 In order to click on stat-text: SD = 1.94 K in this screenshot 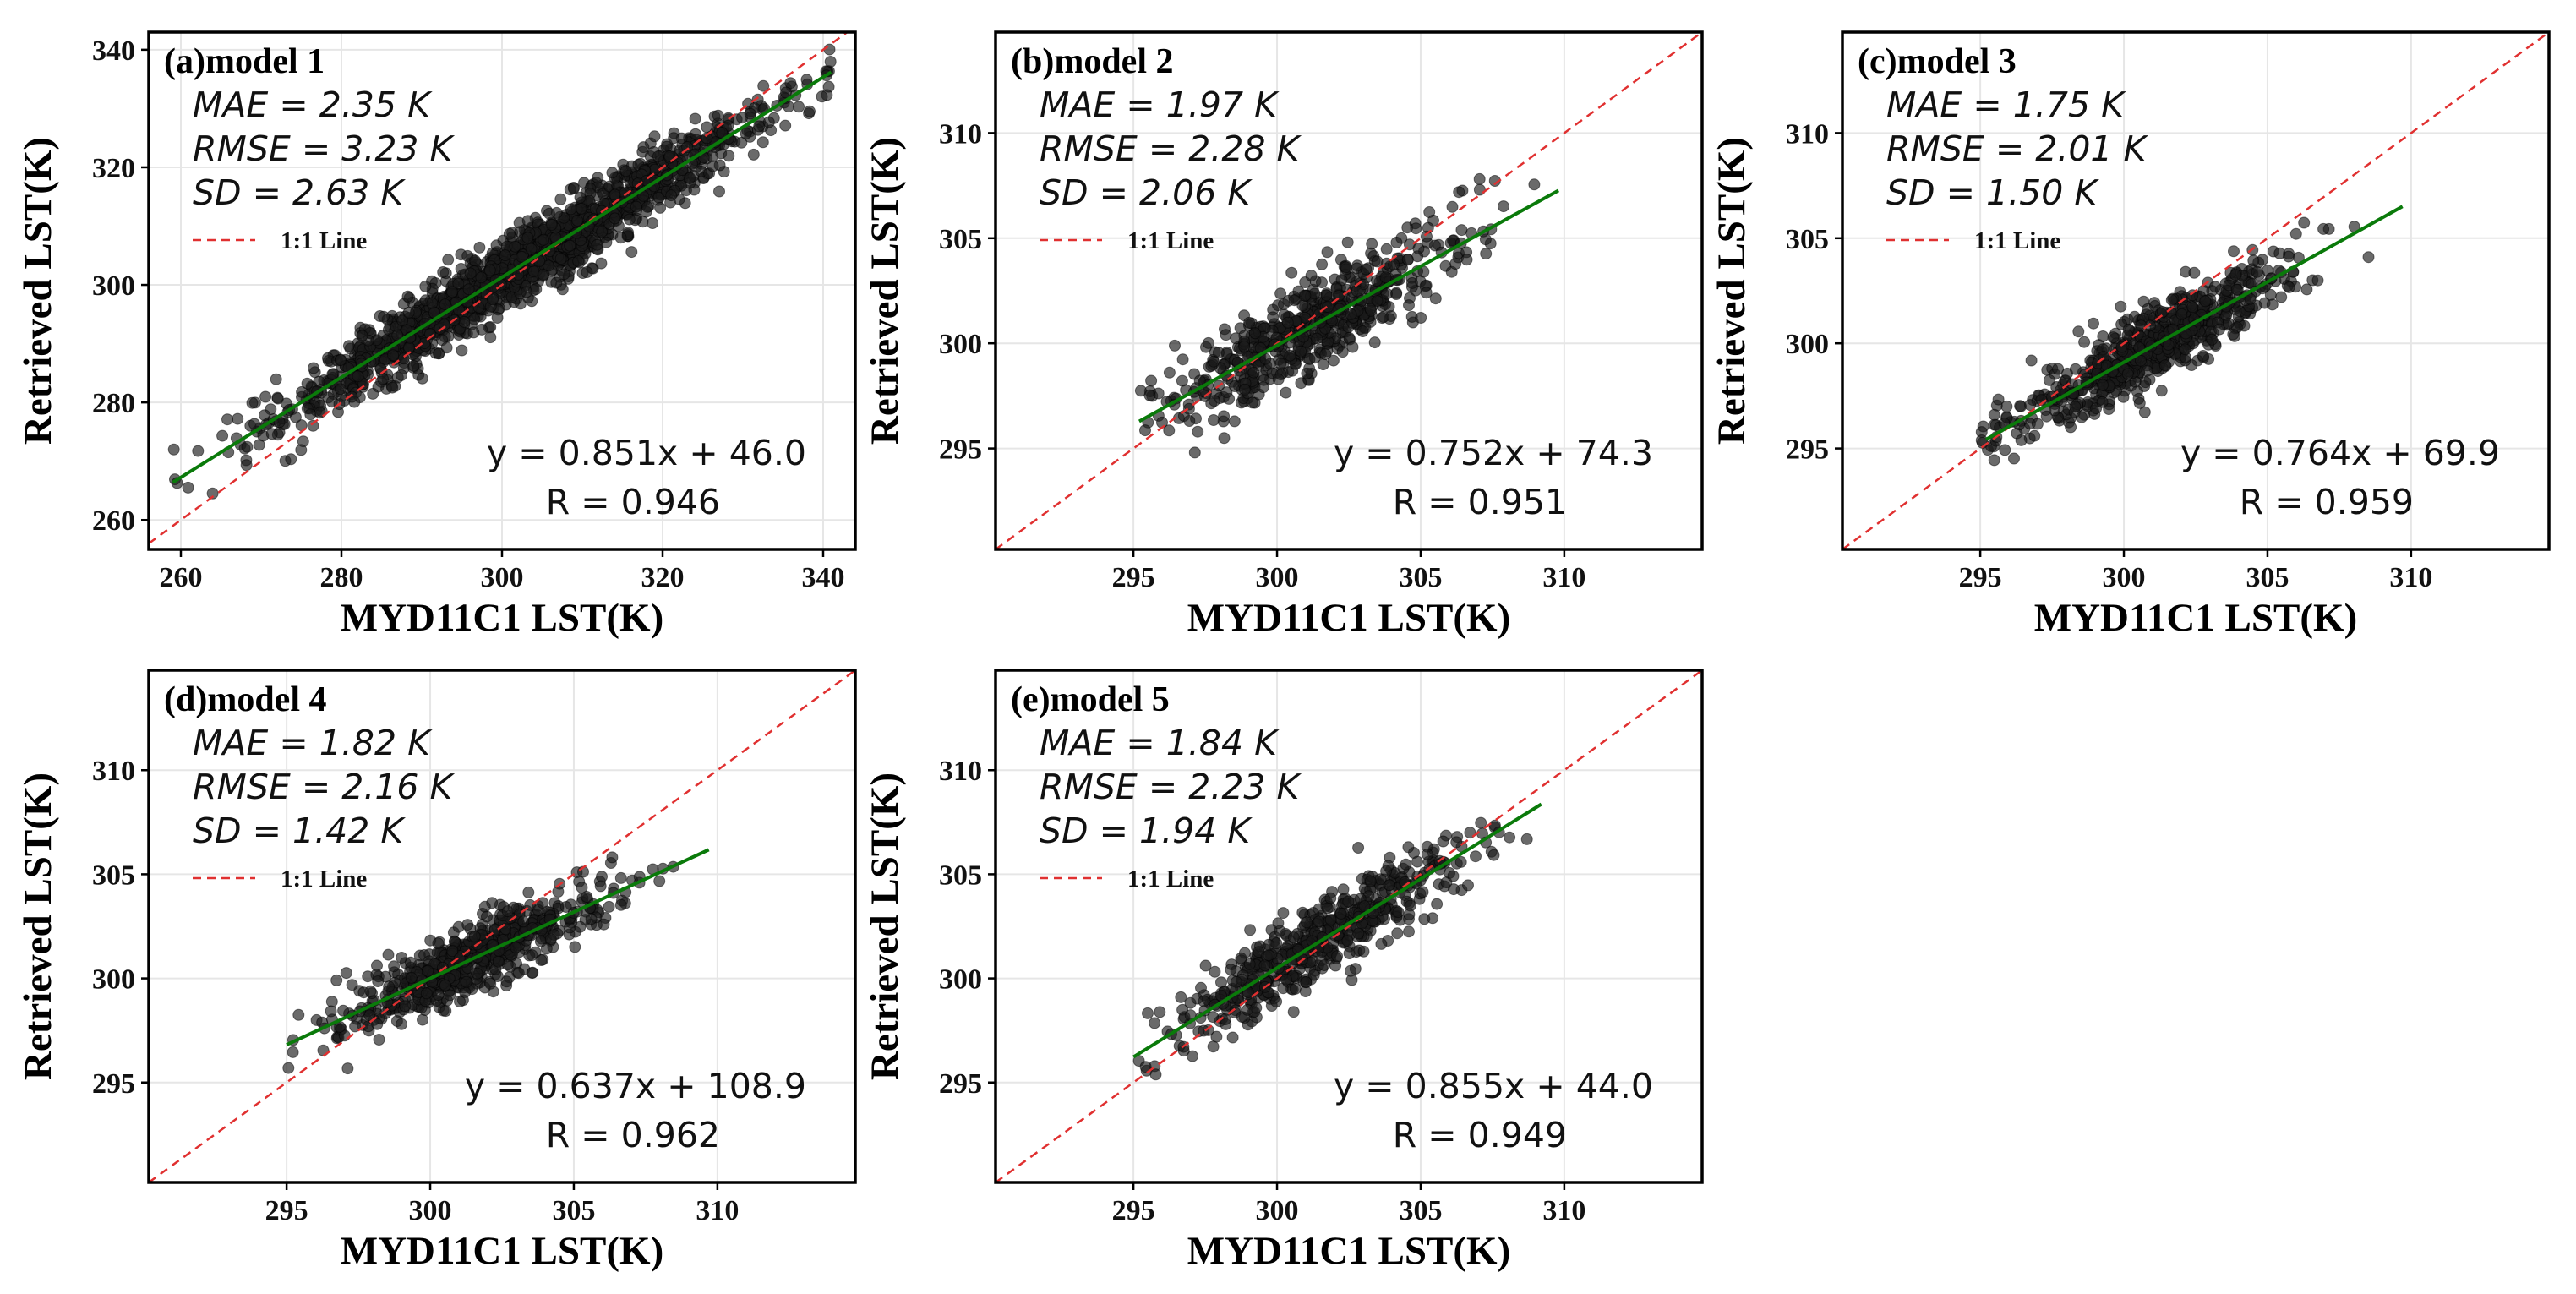, I will do `click(1146, 831)`.